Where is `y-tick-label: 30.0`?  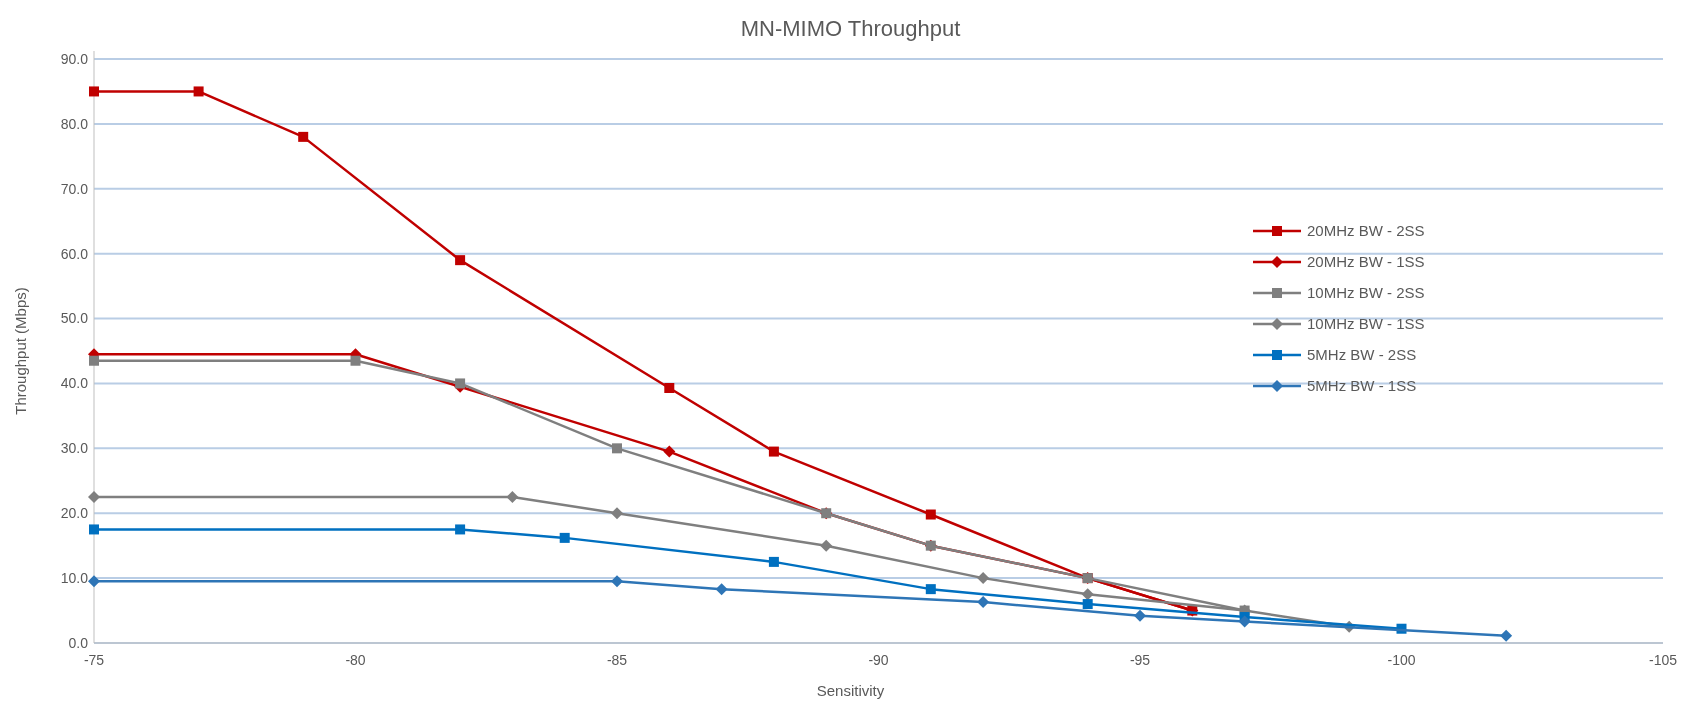
y-tick-label: 30.0 is located at coordinates (74, 448).